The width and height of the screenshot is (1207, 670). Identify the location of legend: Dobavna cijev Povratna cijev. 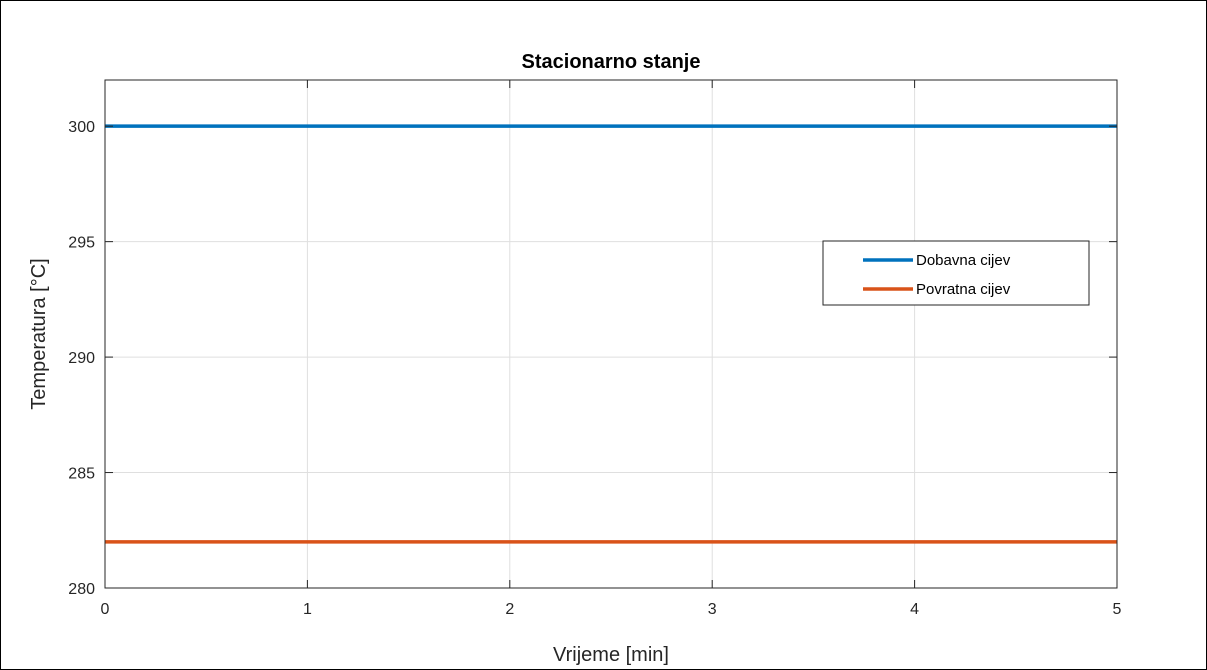
(956, 273).